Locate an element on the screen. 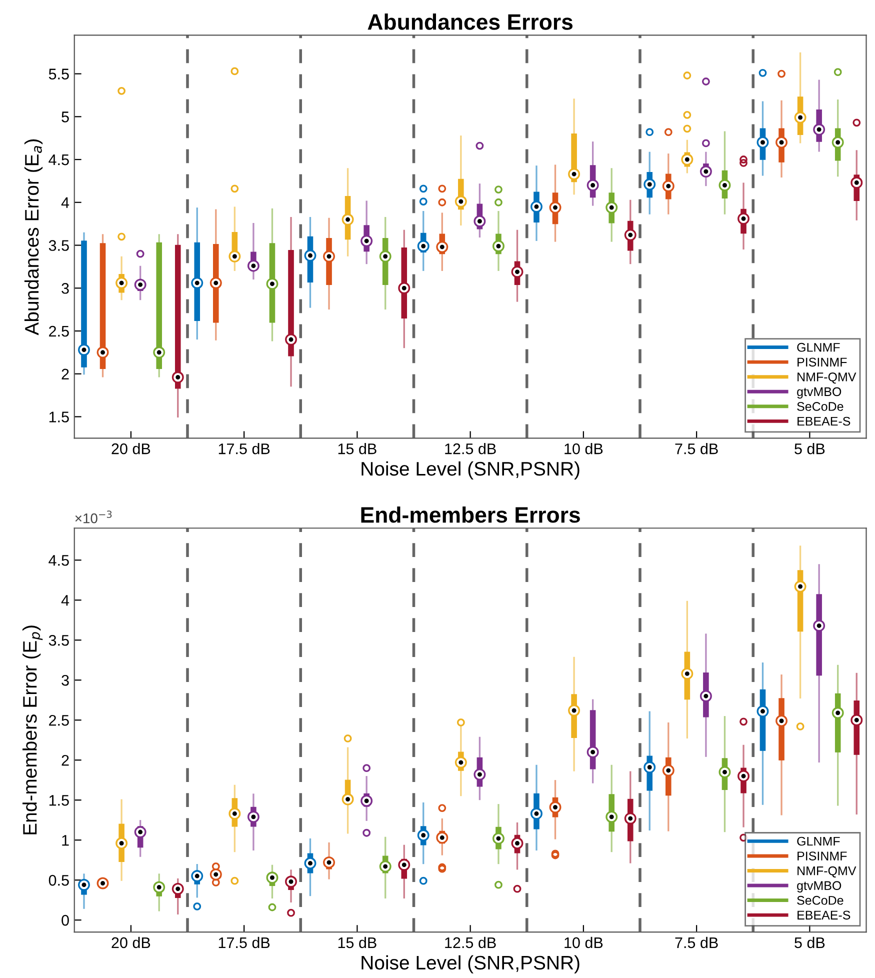 The height and width of the screenshot is (978, 875). y-axis-title: Abundances Error (E$_{a}$) is located at coordinates (33, 237).